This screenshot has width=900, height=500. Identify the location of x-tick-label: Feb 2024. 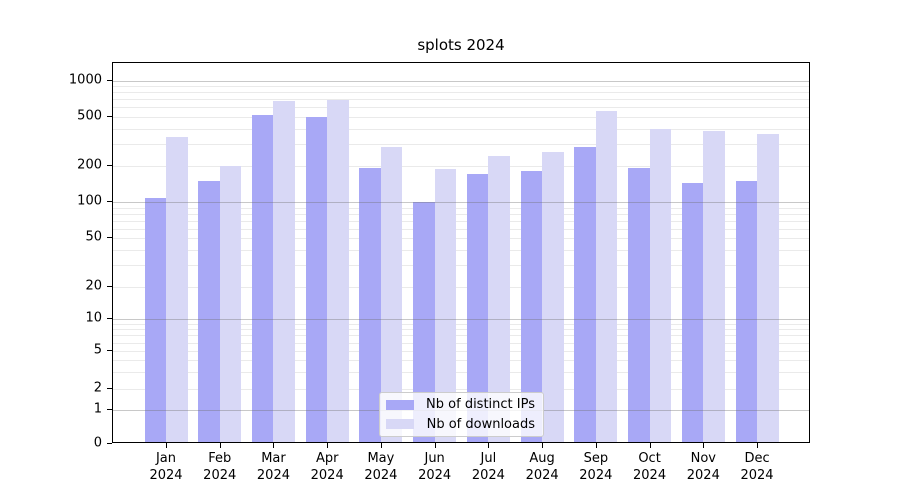
(220, 467).